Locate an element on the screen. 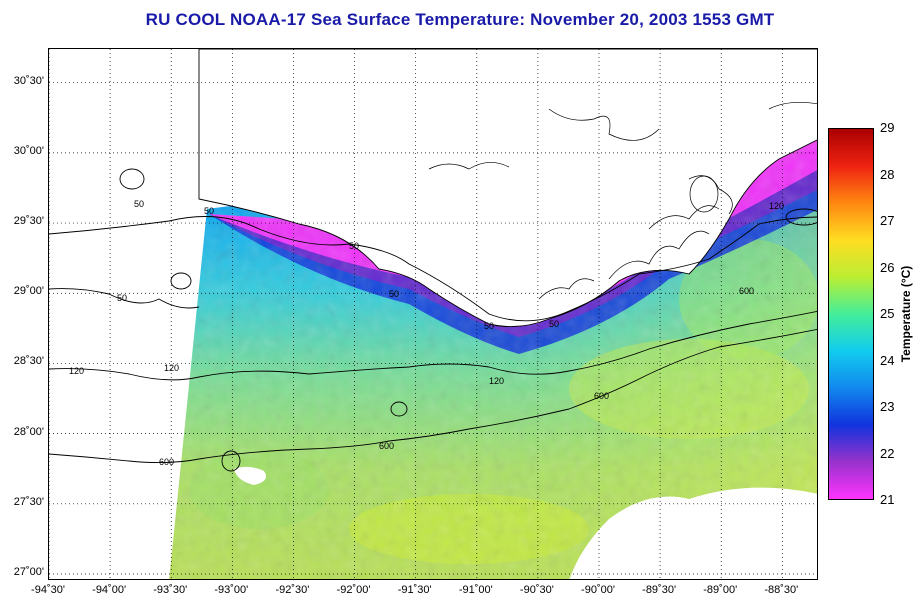 The width and height of the screenshot is (920, 601). colorbar-tick-label: 24 is located at coordinates (887, 360).